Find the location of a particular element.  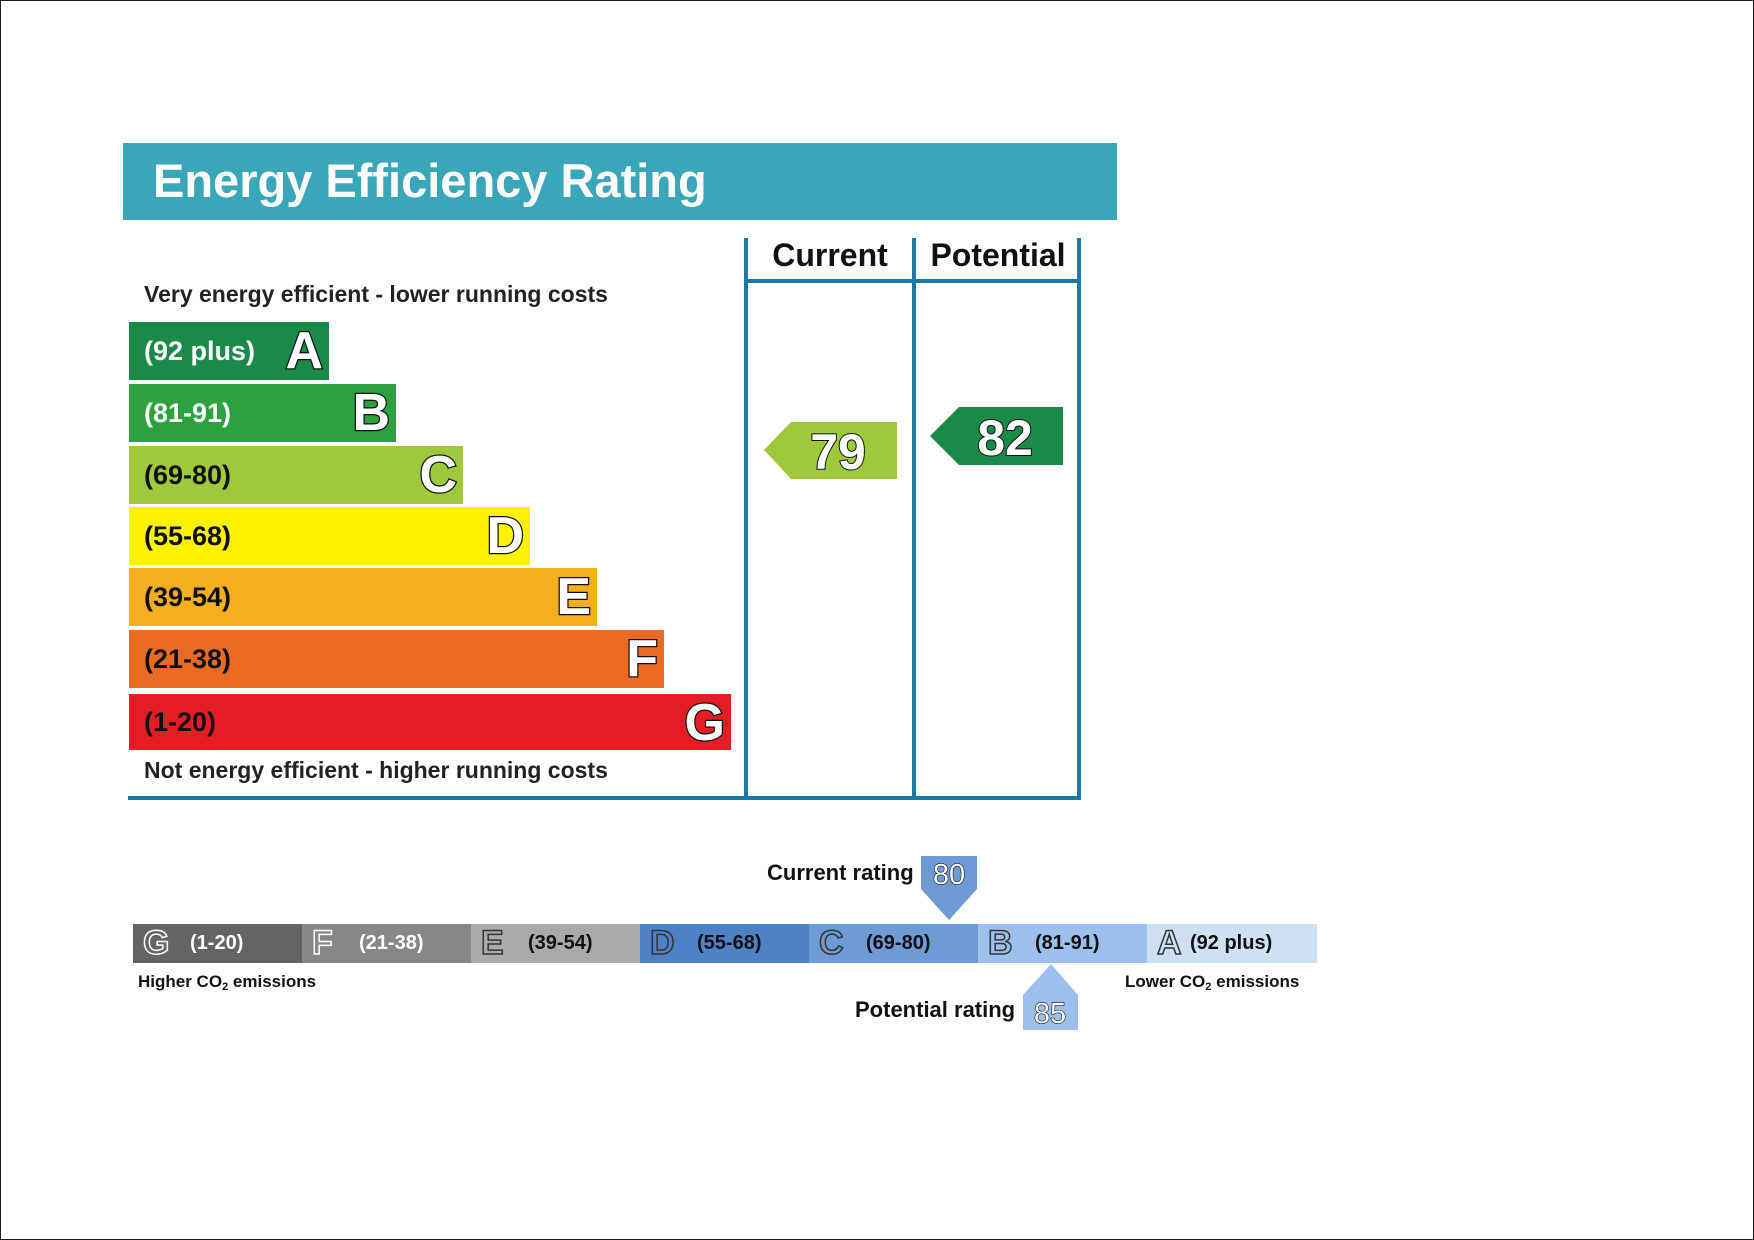

band-f: (21-38) F is located at coordinates (396, 659).